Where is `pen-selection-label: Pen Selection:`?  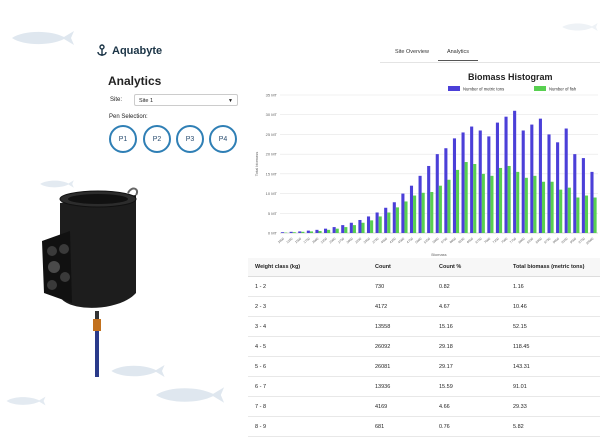 pen-selection-label: Pen Selection: is located at coordinates (128, 117).